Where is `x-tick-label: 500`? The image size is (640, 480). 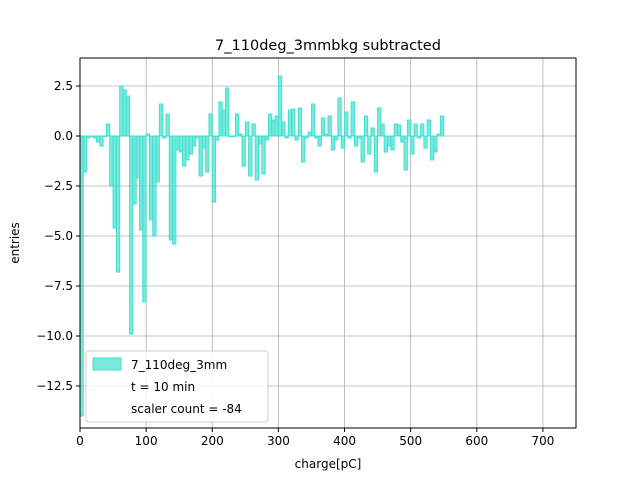
x-tick-label: 500 is located at coordinates (410, 441).